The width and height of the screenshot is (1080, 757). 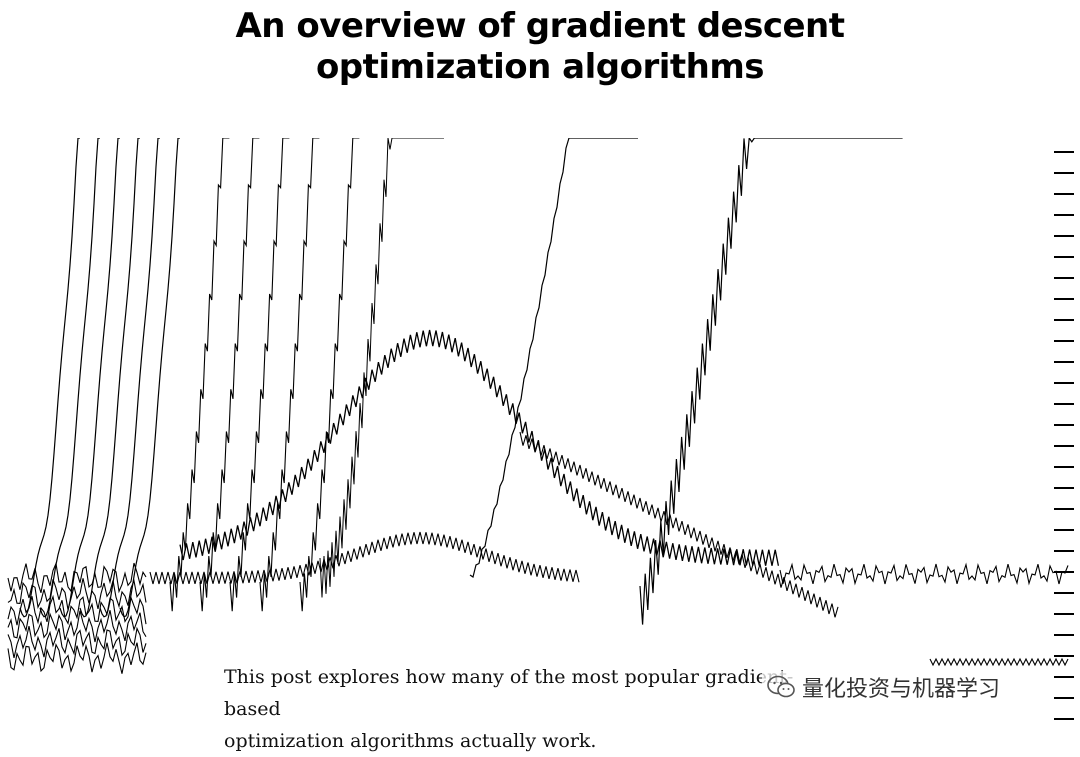 What do you see at coordinates (553, 358) in the screenshot?
I see `rising-curve` at bounding box center [553, 358].